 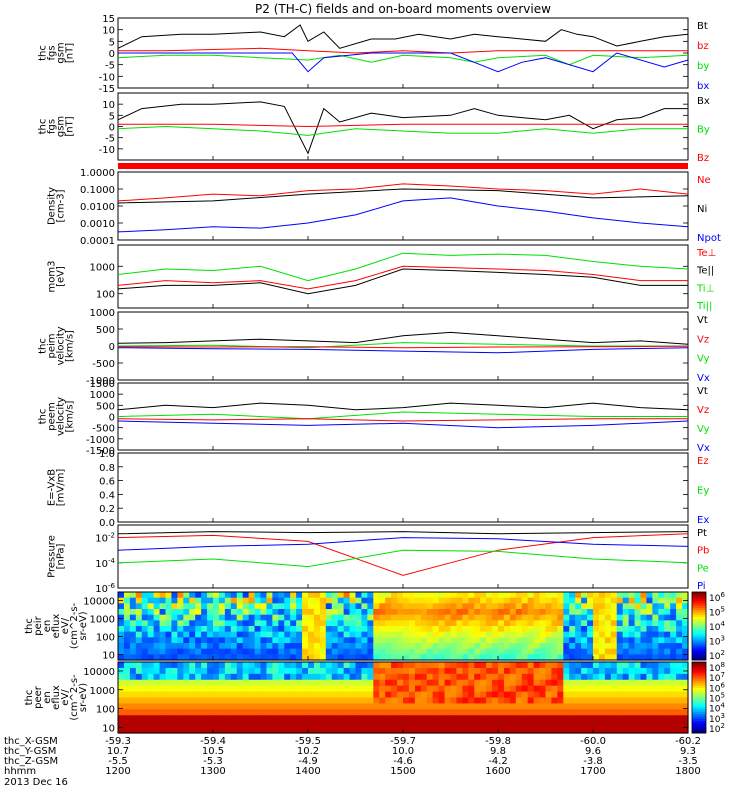 I want to click on x-tick-label: -59.3, so click(x=118, y=741).